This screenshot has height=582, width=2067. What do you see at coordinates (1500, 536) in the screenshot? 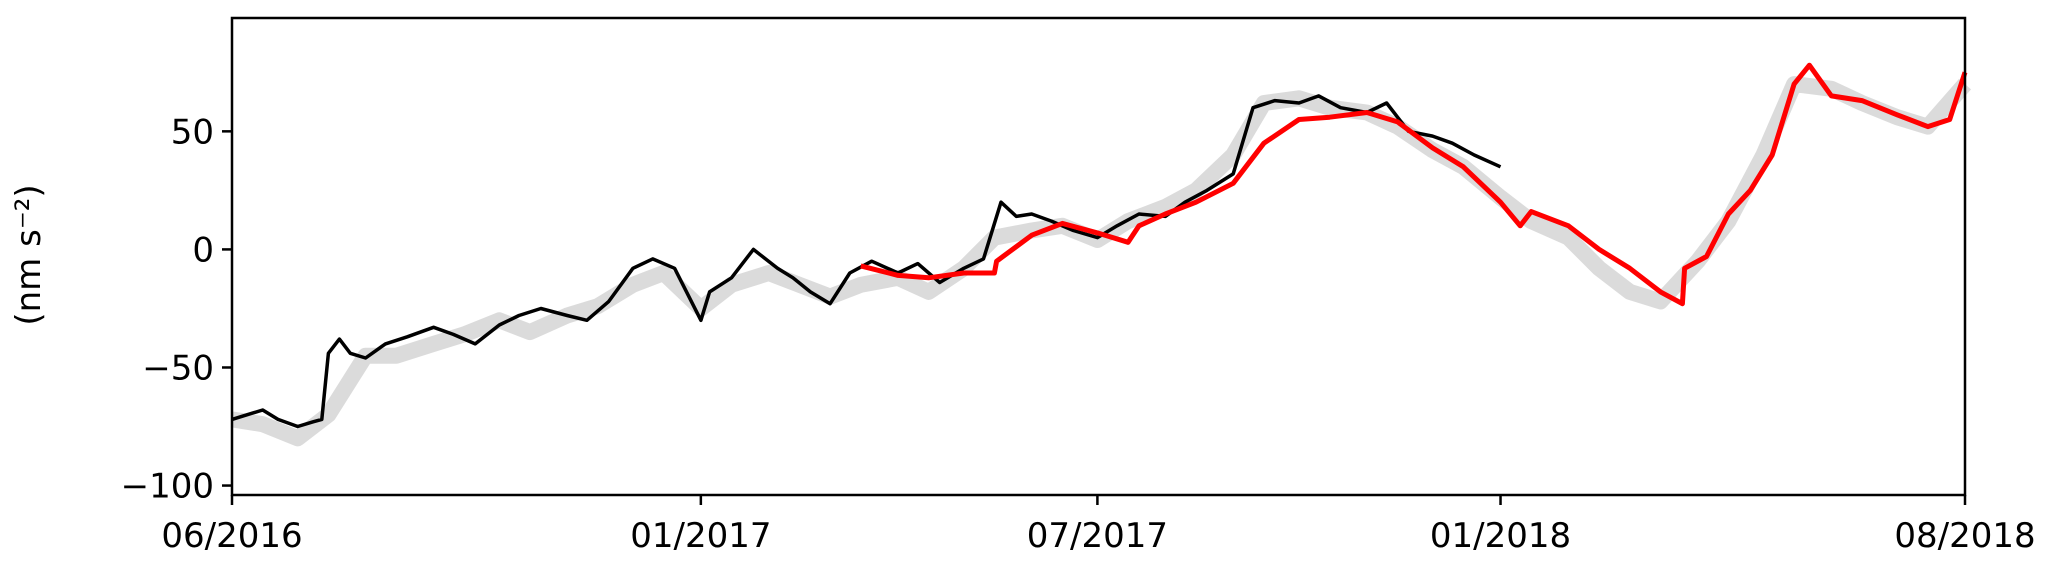
I see `x-tick-label: 01/2018` at bounding box center [1500, 536].